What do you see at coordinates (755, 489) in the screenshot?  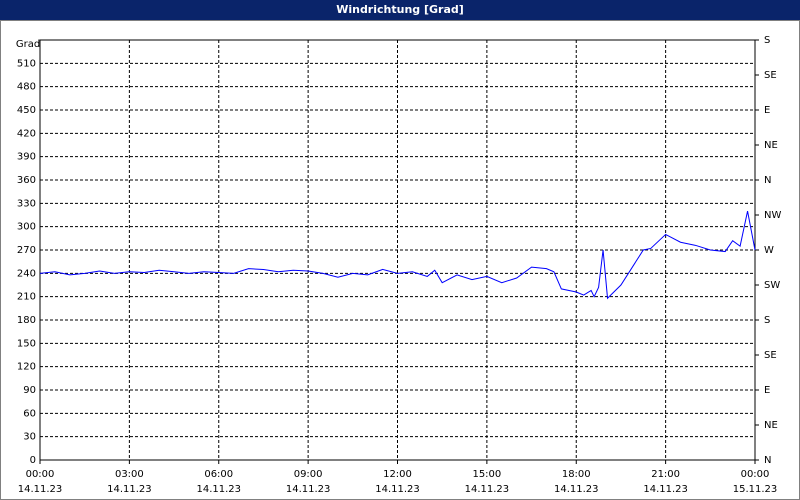 I see `x-tick-date: 15.11.23` at bounding box center [755, 489].